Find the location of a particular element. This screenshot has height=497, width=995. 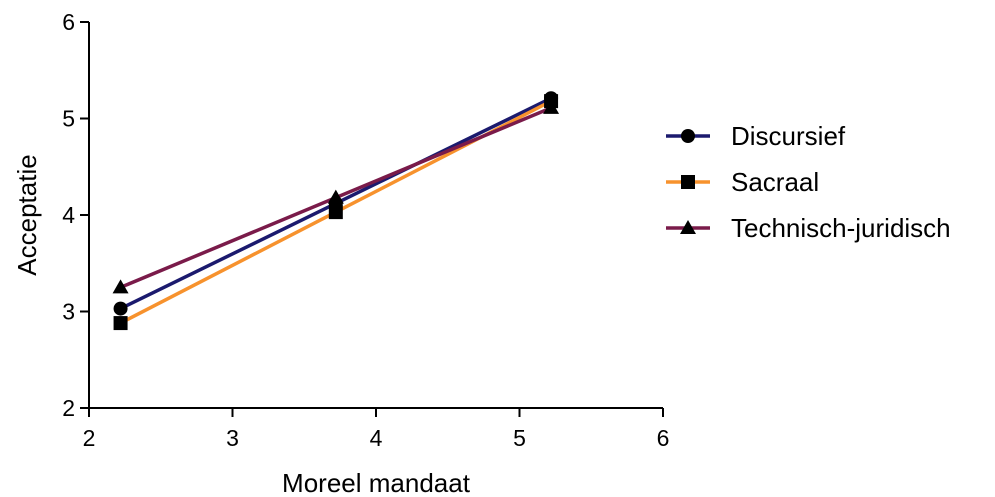

y-axis-label: Acceptatie is located at coordinates (27, 214).